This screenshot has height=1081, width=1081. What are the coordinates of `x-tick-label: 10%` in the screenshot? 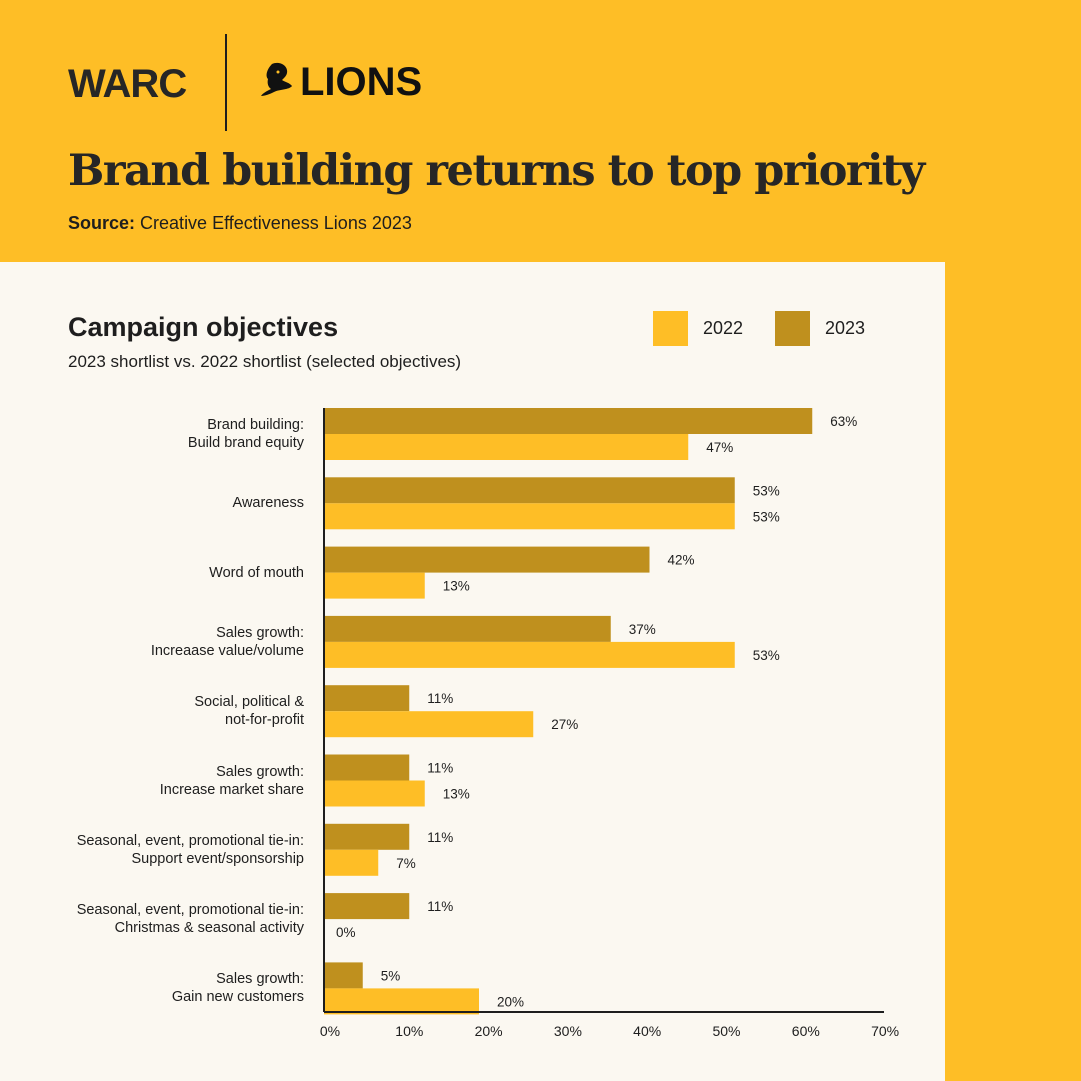 It's located at (409, 1031).